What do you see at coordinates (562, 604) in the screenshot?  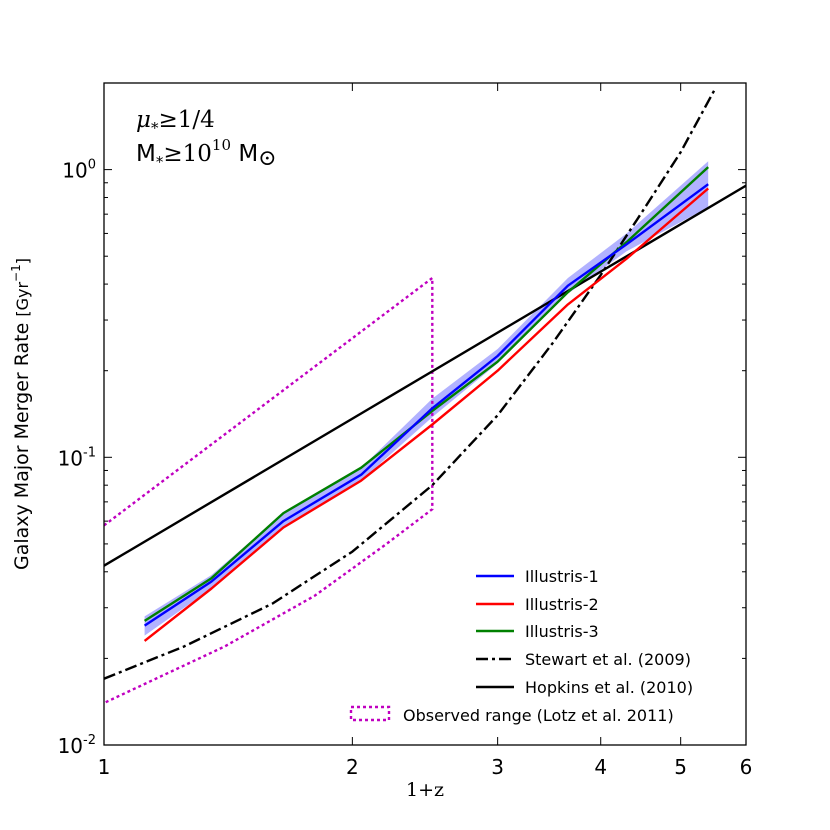 I see `legend-label-illustris-2: Illustris-2` at bounding box center [562, 604].